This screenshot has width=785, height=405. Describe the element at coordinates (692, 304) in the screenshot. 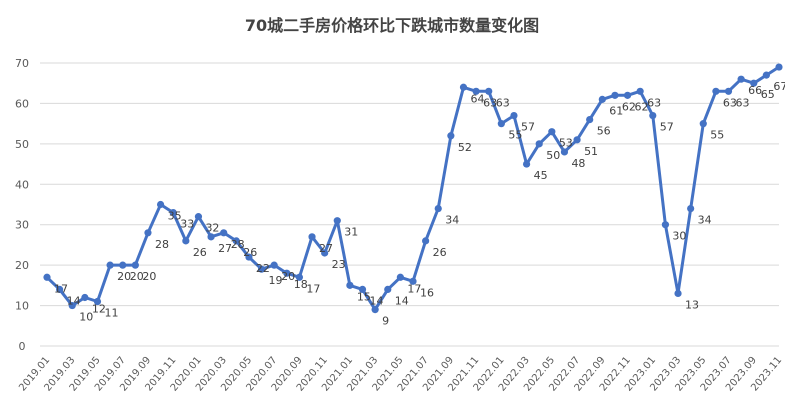

I see `data-label: 13` at that location.